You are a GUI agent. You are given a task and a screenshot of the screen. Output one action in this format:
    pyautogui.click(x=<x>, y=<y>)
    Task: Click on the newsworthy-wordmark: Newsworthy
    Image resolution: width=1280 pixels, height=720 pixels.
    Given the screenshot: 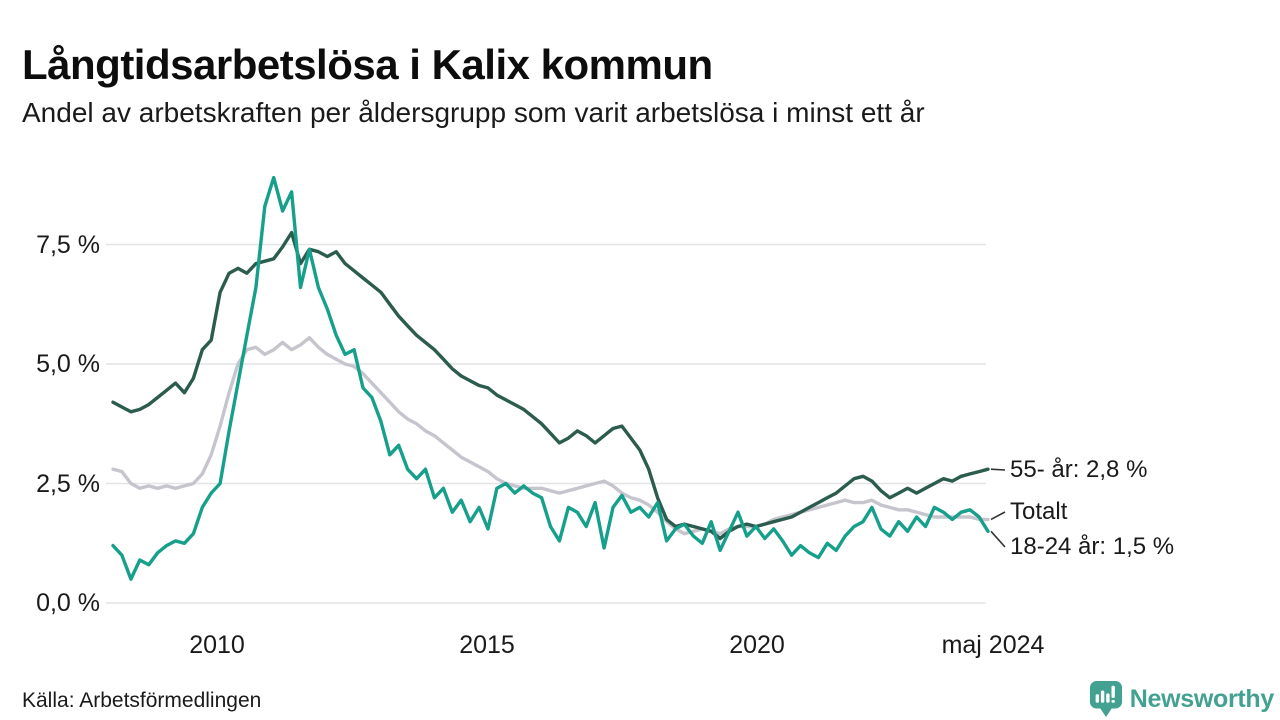 What is the action you would take?
    pyautogui.click(x=1202, y=698)
    